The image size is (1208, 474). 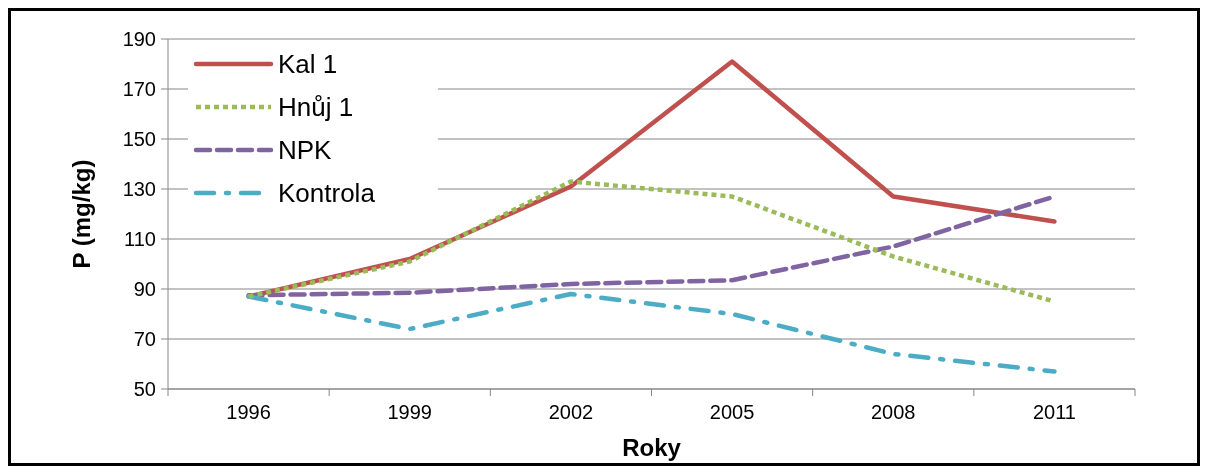 What do you see at coordinates (139, 39) in the screenshot?
I see `y-tick-label: 190` at bounding box center [139, 39].